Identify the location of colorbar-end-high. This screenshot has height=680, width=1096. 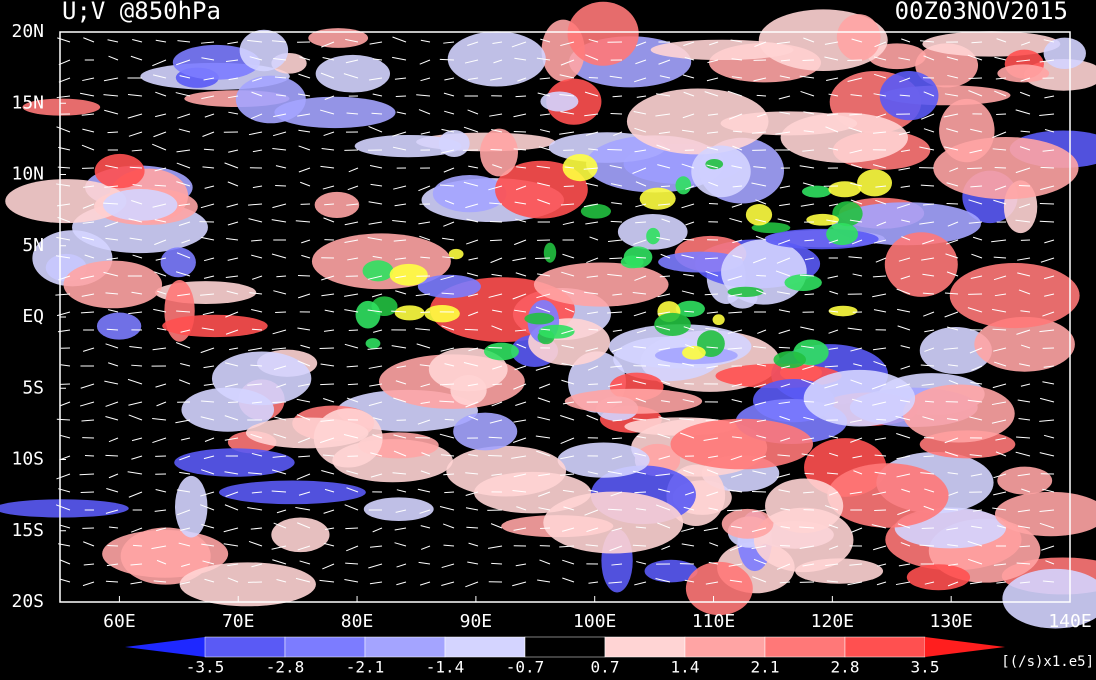
(965, 647).